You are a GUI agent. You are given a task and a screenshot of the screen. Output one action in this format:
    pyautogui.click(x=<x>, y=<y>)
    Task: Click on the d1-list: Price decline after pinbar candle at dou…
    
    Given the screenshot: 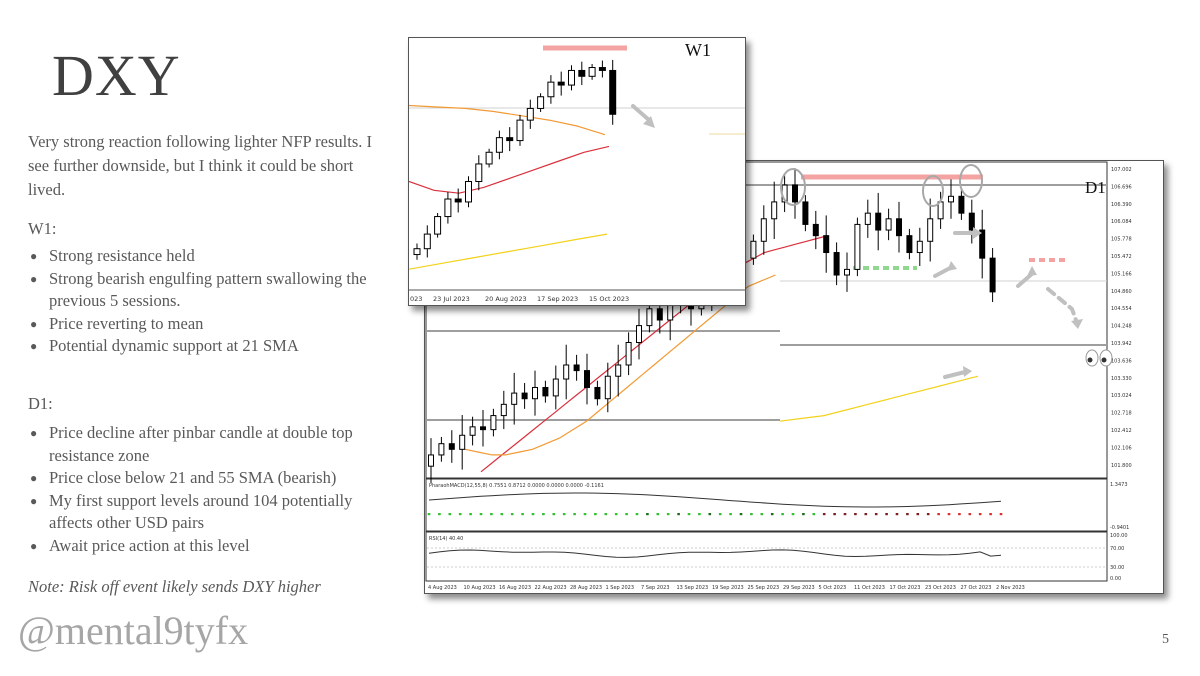 What is the action you would take?
    pyautogui.click(x=210, y=489)
    